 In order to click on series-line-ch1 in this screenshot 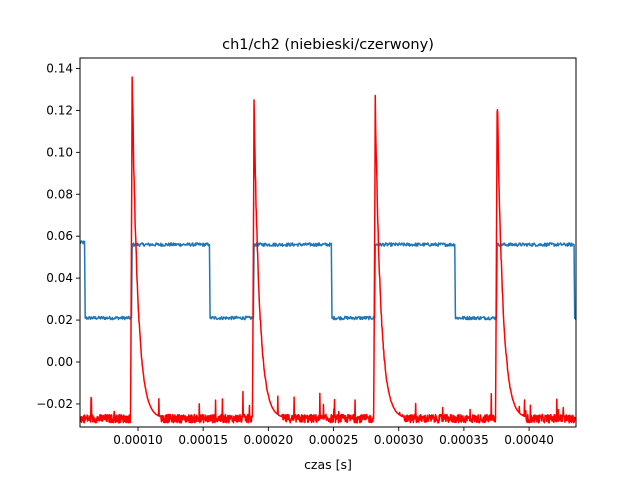, I will do `click(328, 280)`.